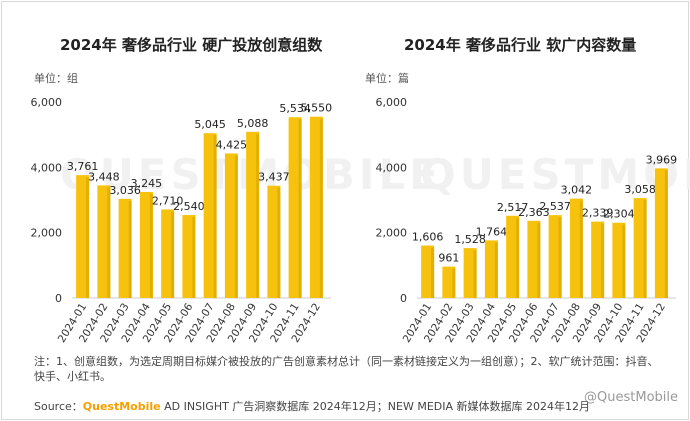 The width and height of the screenshot is (690, 421). Describe the element at coordinates (83, 166) in the screenshot. I see `data-label: 3,761` at that location.